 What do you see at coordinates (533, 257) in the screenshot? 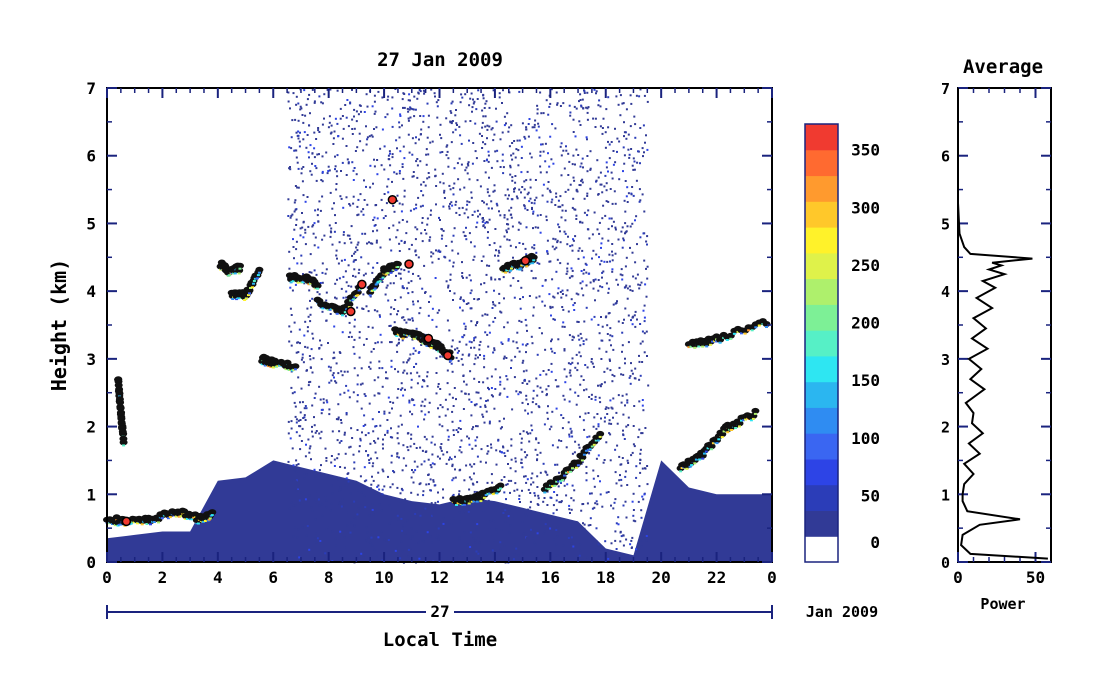
I see `cloud-core` at bounding box center [533, 257].